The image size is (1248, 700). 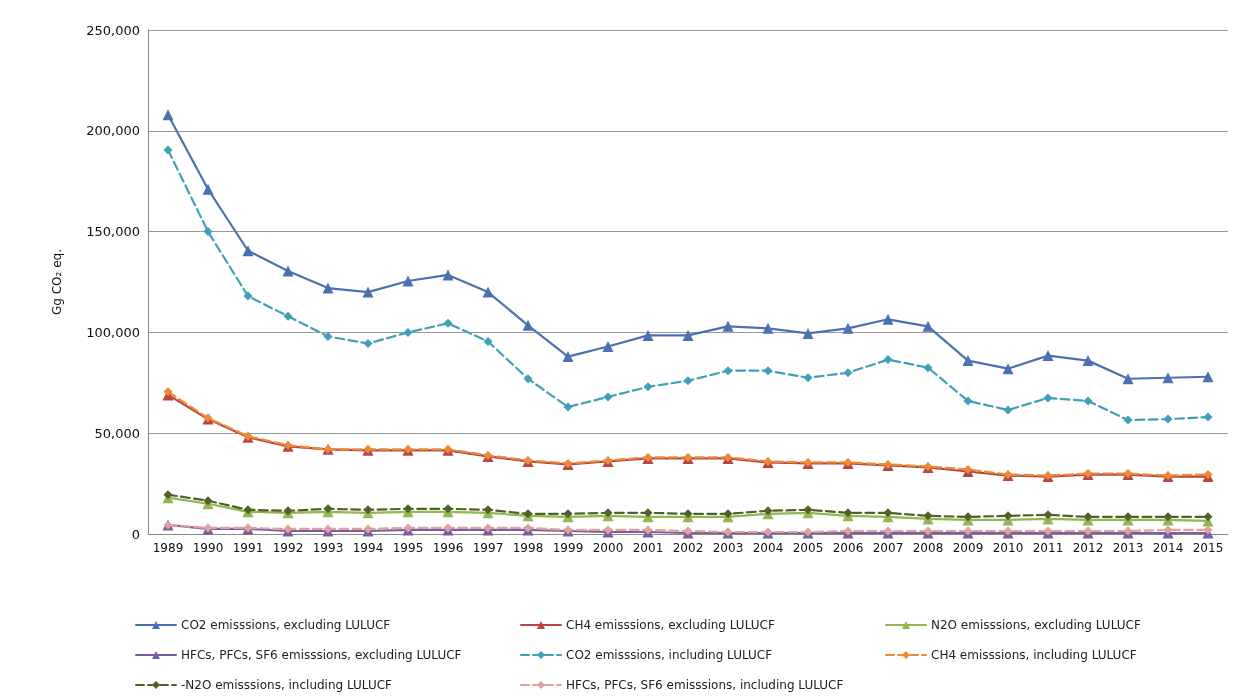 I want to click on x-tick-label: 2001, so click(x=648, y=548).